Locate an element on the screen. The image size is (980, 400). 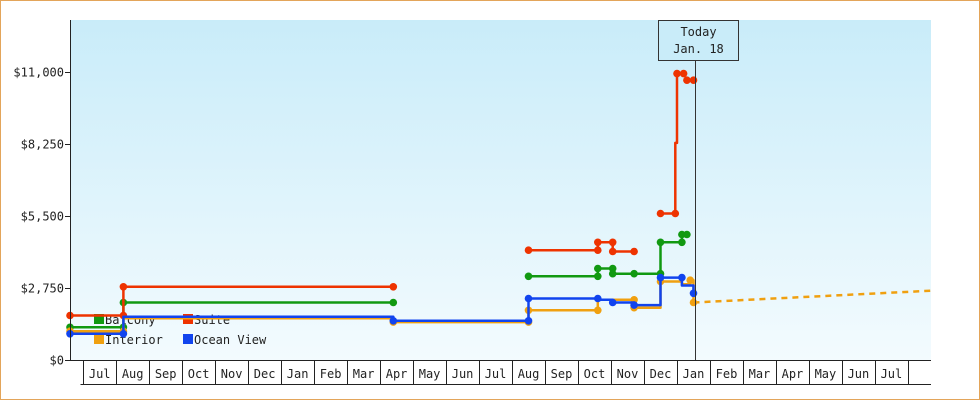
today-marker: Today Jan. 18 is located at coordinates (698, 190).